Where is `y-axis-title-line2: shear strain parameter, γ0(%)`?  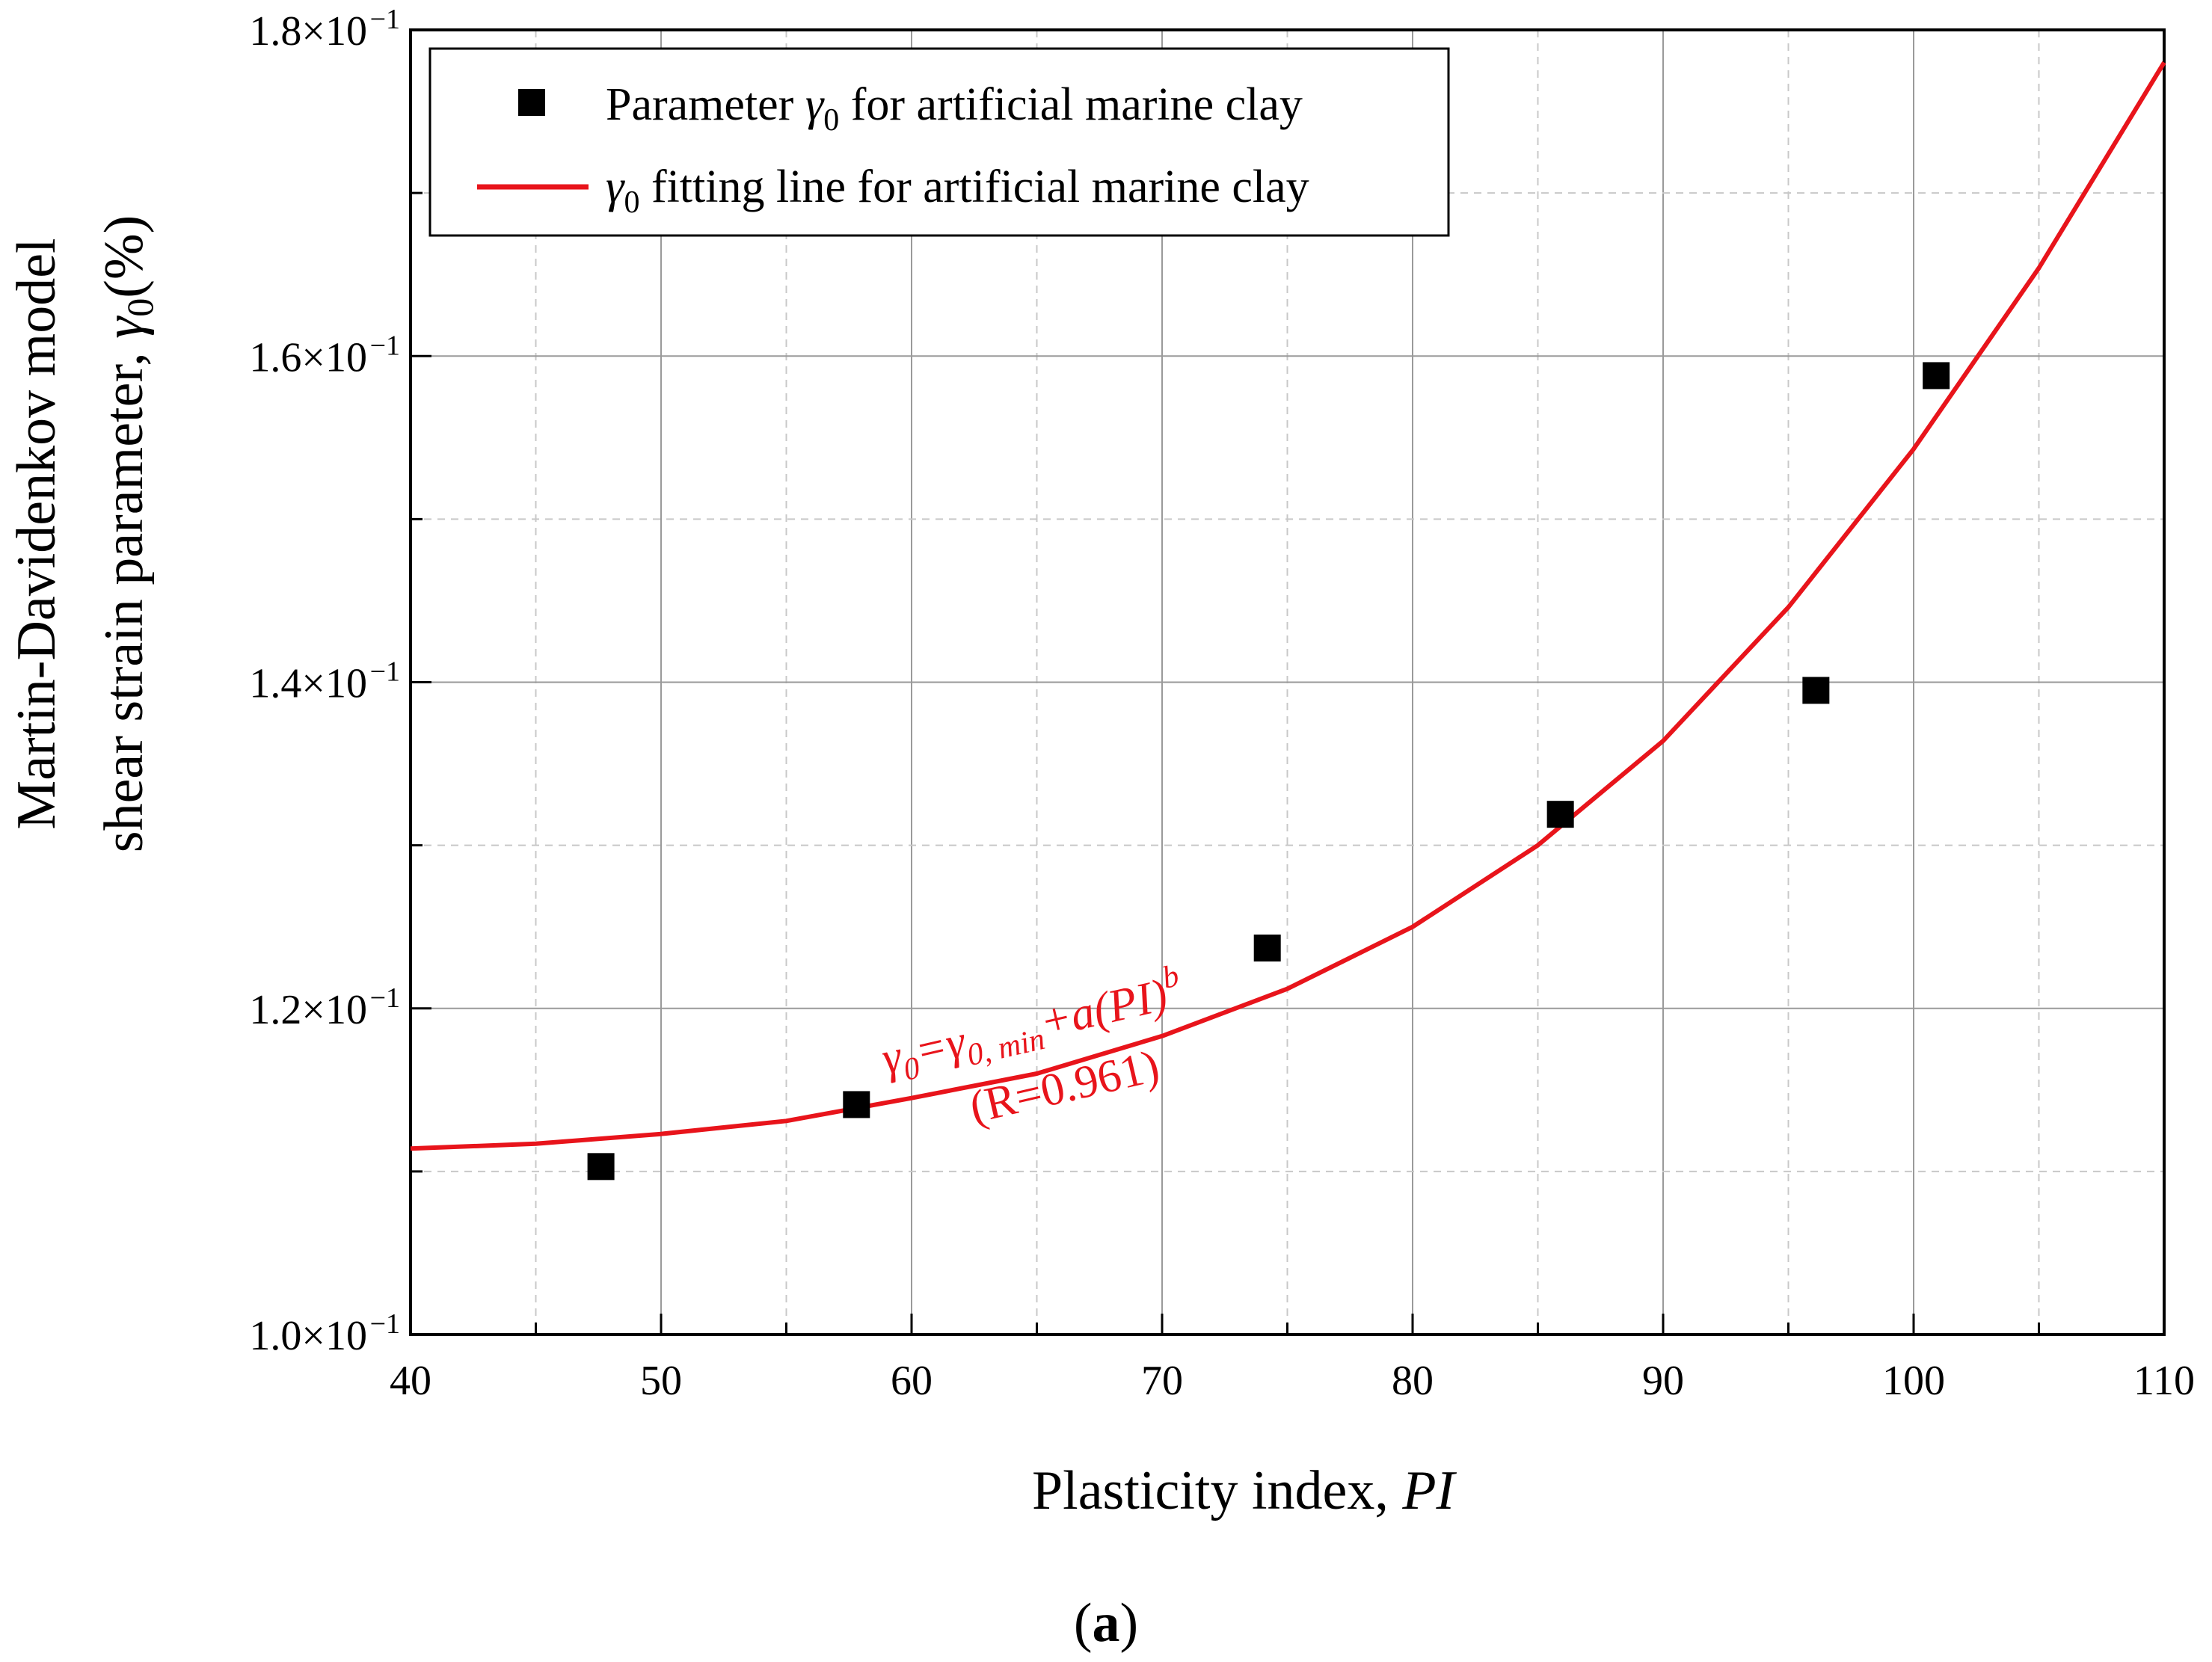 y-axis-title-line2: shear strain parameter, γ0(%) is located at coordinates (127, 533).